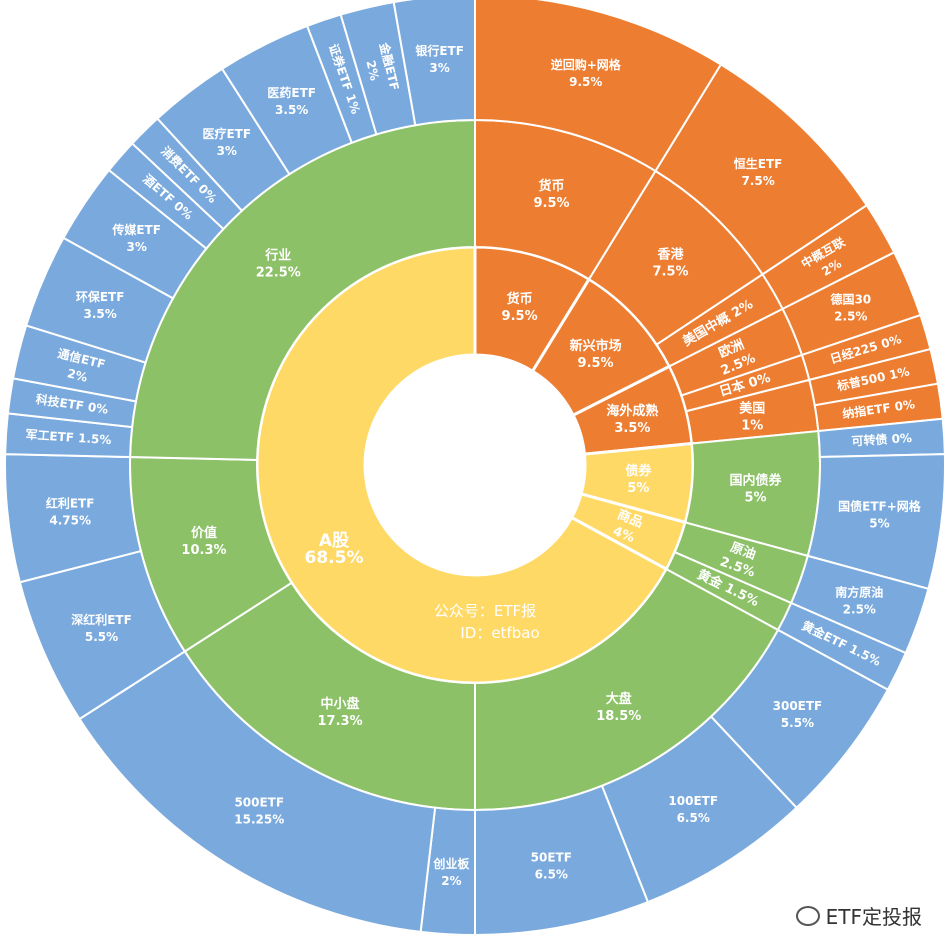  I want to click on label-海外成熟: 海外成熟 3.5%, so click(632, 419).